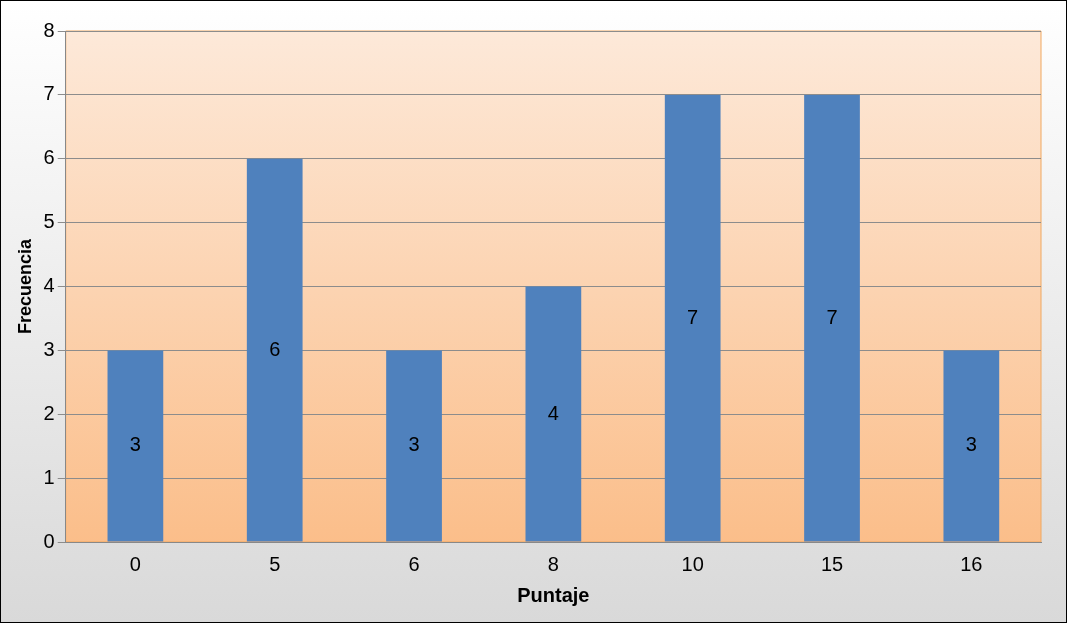 The image size is (1067, 623). What do you see at coordinates (553, 412) in the screenshot?
I see `data-label: 4` at bounding box center [553, 412].